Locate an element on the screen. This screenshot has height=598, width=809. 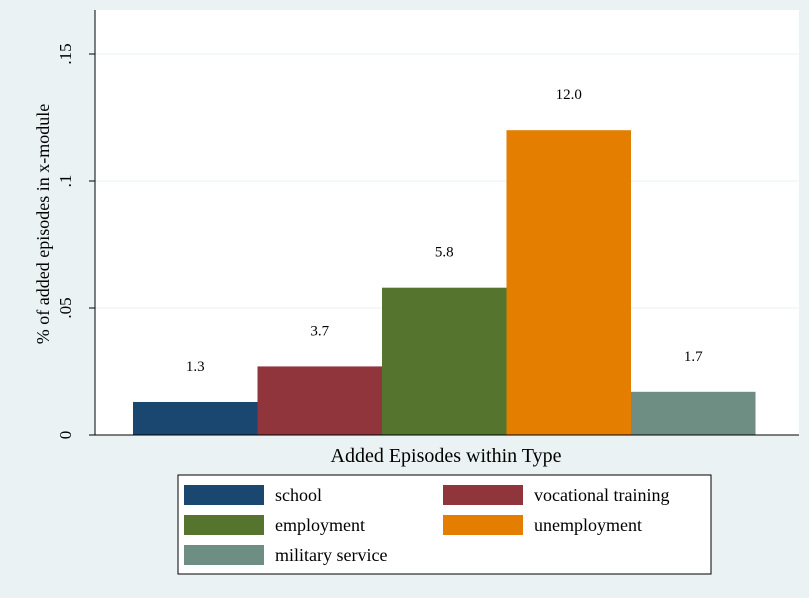
y-tick-label: 0 is located at coordinates (65, 435).